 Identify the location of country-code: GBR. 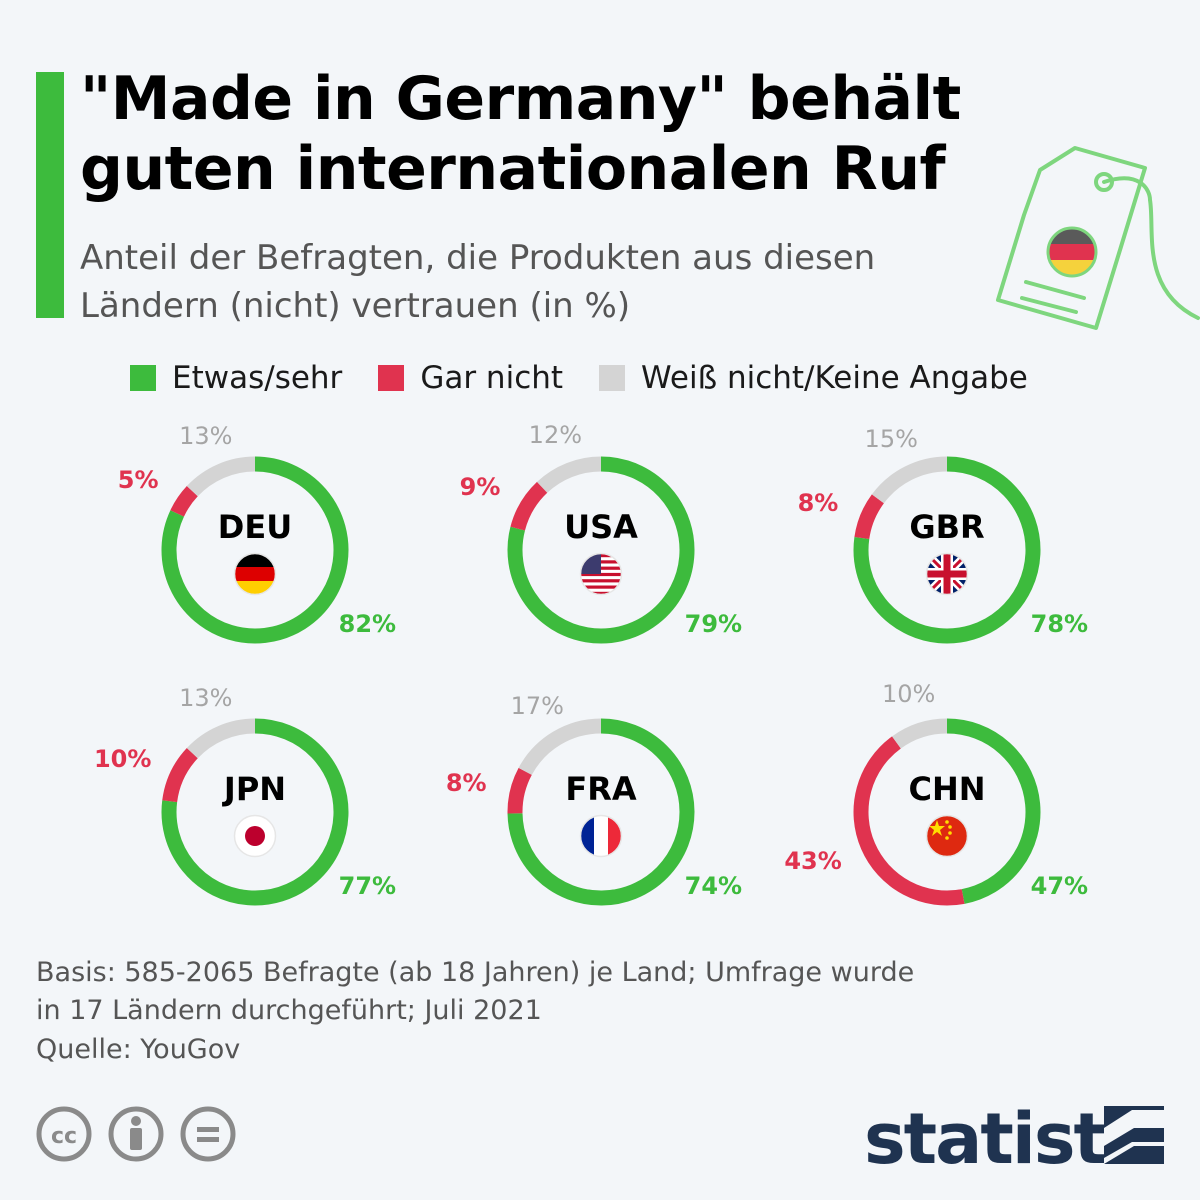
(947, 527).